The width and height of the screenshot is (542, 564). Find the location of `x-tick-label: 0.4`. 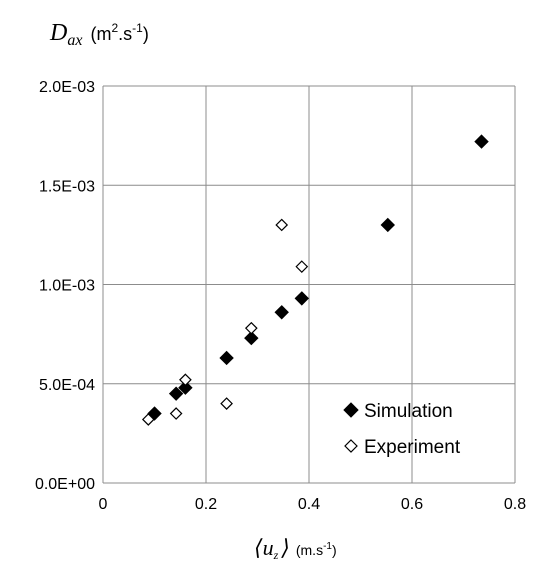

x-tick-label: 0.4 is located at coordinates (309, 504).